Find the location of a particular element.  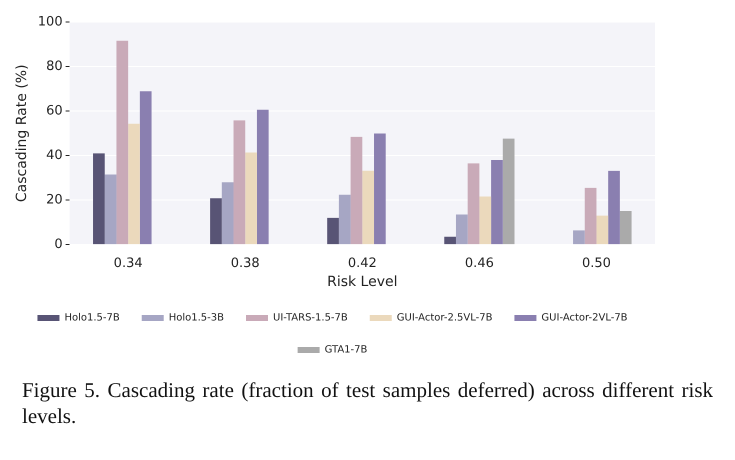

legend-label: Holo1.5-7B is located at coordinates (92, 318).